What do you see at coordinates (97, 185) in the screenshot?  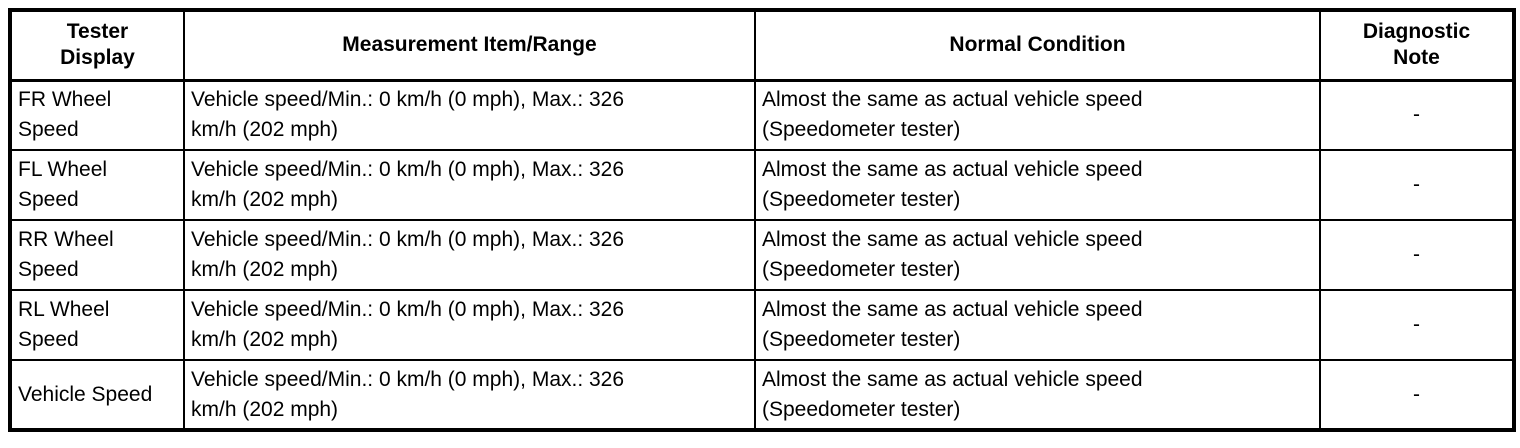 I see `cell-tester-display: FL Wheel Speed` at bounding box center [97, 185].